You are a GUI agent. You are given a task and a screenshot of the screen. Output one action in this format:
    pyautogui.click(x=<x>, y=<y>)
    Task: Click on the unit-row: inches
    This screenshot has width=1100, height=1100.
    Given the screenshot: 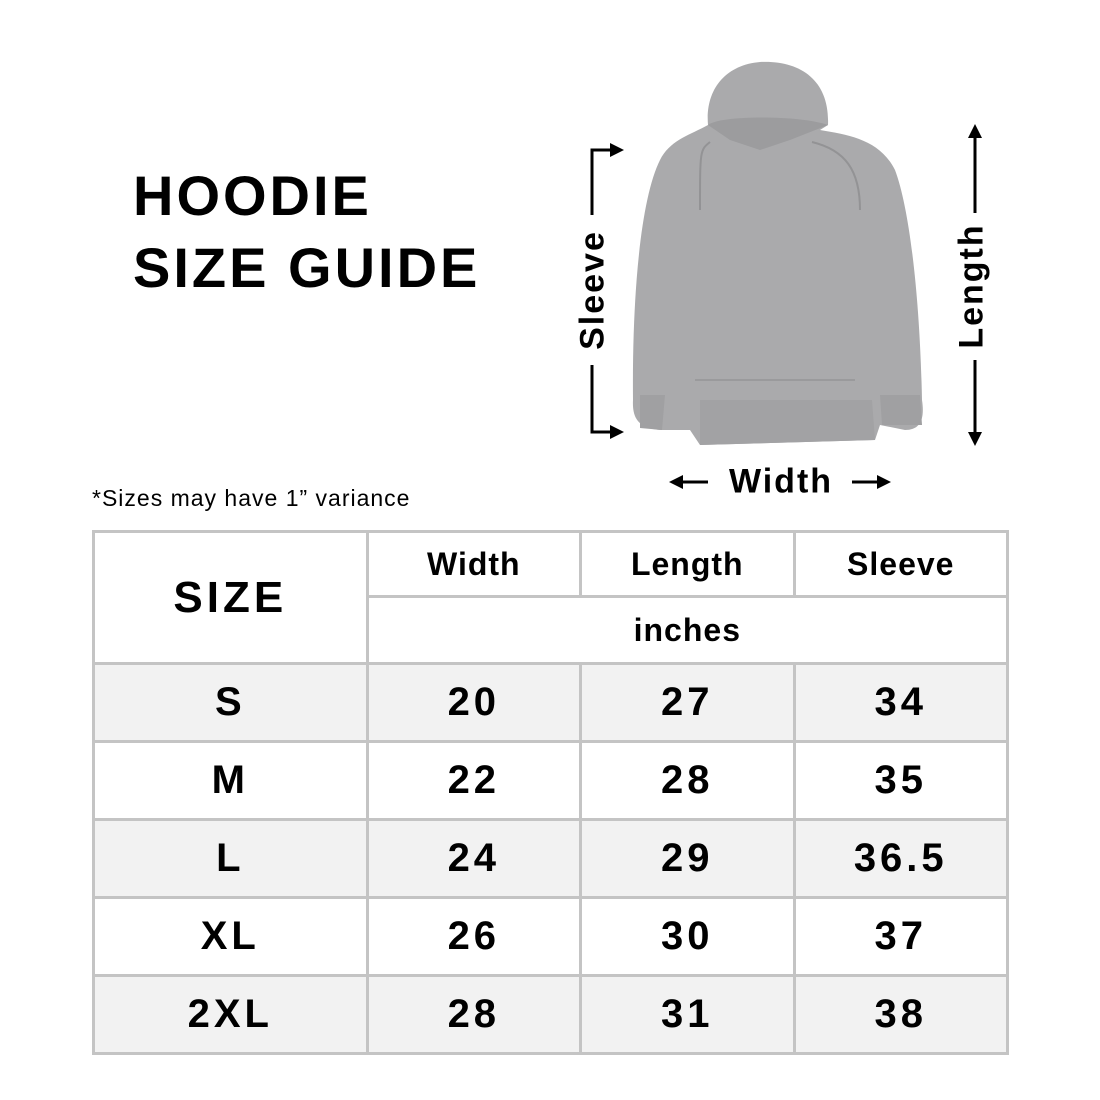 What is the action you would take?
    pyautogui.click(x=552, y=630)
    